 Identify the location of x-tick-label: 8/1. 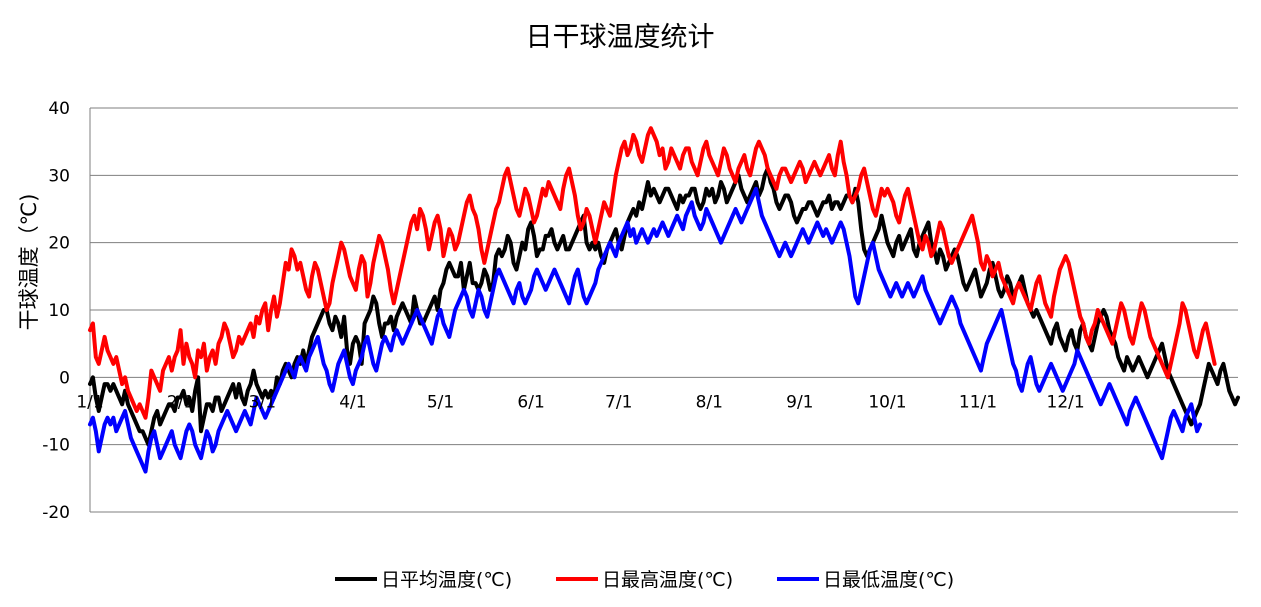
(709, 402).